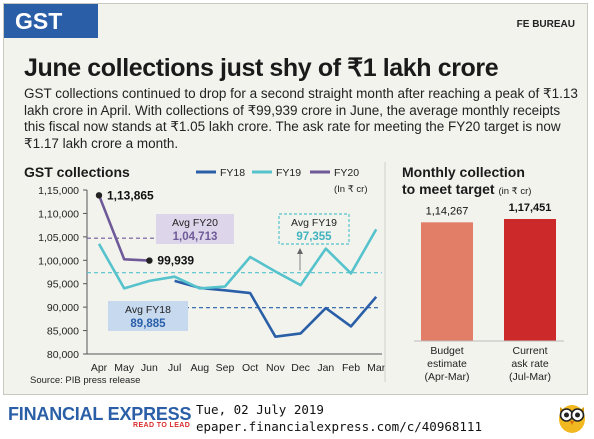  Describe the element at coordinates (63, 355) in the screenshot. I see `y-tick-label: 80,000` at that location.